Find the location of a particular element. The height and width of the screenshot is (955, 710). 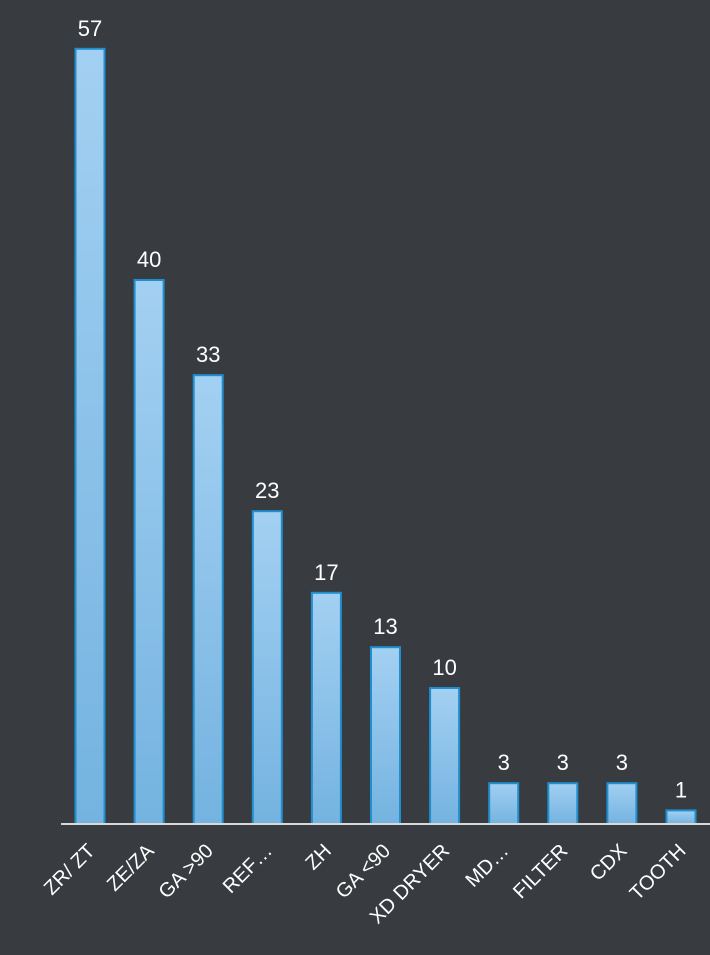

x-tick-label-10: CDX is located at coordinates (608, 862).